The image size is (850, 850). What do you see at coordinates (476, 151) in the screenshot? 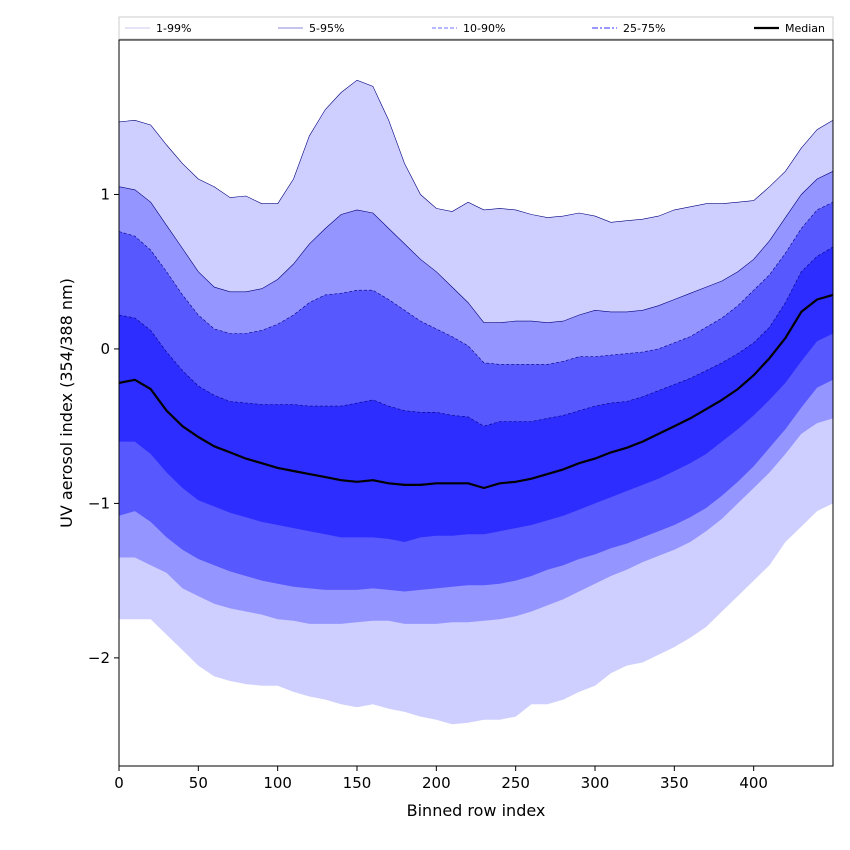
I see `band-upper-edge-1-99pct` at bounding box center [476, 151].